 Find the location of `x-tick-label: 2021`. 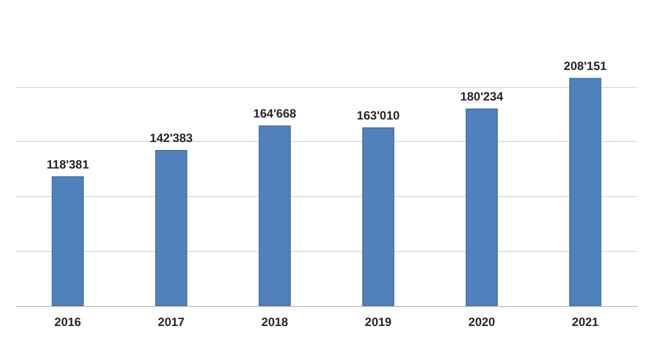

x-tick-label: 2021 is located at coordinates (585, 322).